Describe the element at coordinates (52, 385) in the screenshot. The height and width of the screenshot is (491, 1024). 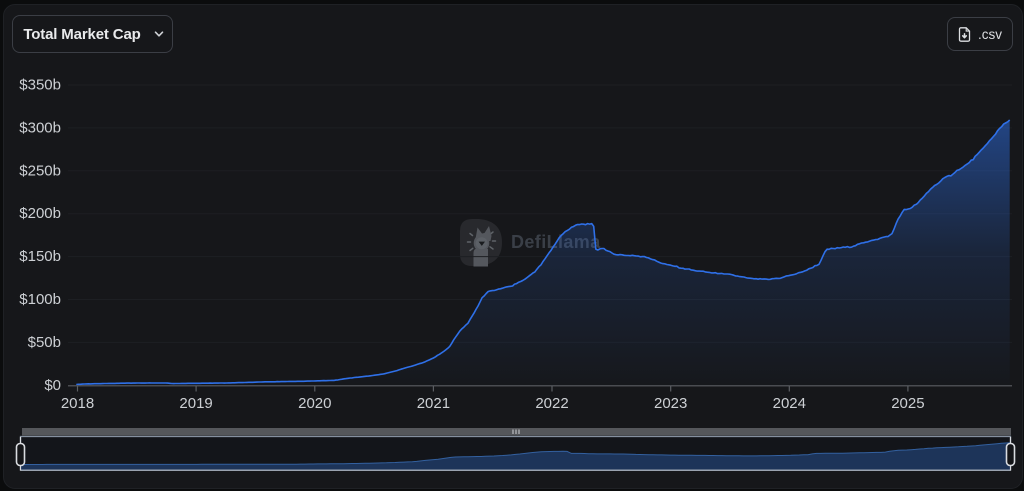
I see `svg-text: $0` at that location.